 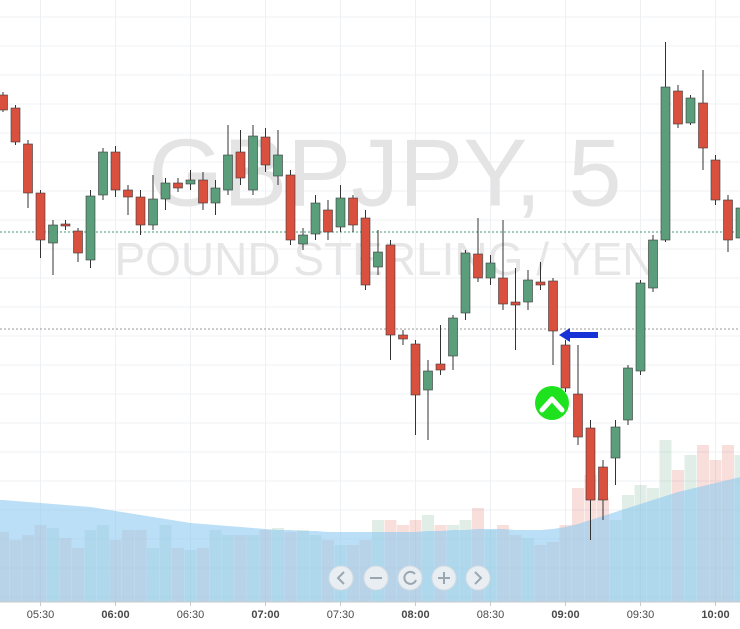 What do you see at coordinates (491, 615) in the screenshot?
I see `x-tick-label: 08:30` at bounding box center [491, 615].